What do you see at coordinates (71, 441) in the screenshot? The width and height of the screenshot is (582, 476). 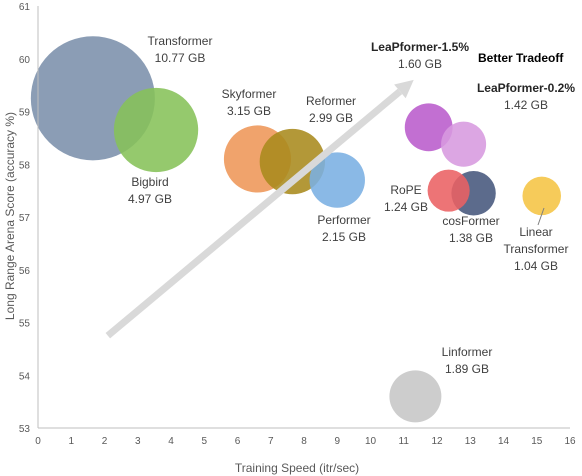 I see `x-tick-label: 1` at bounding box center [71, 441].